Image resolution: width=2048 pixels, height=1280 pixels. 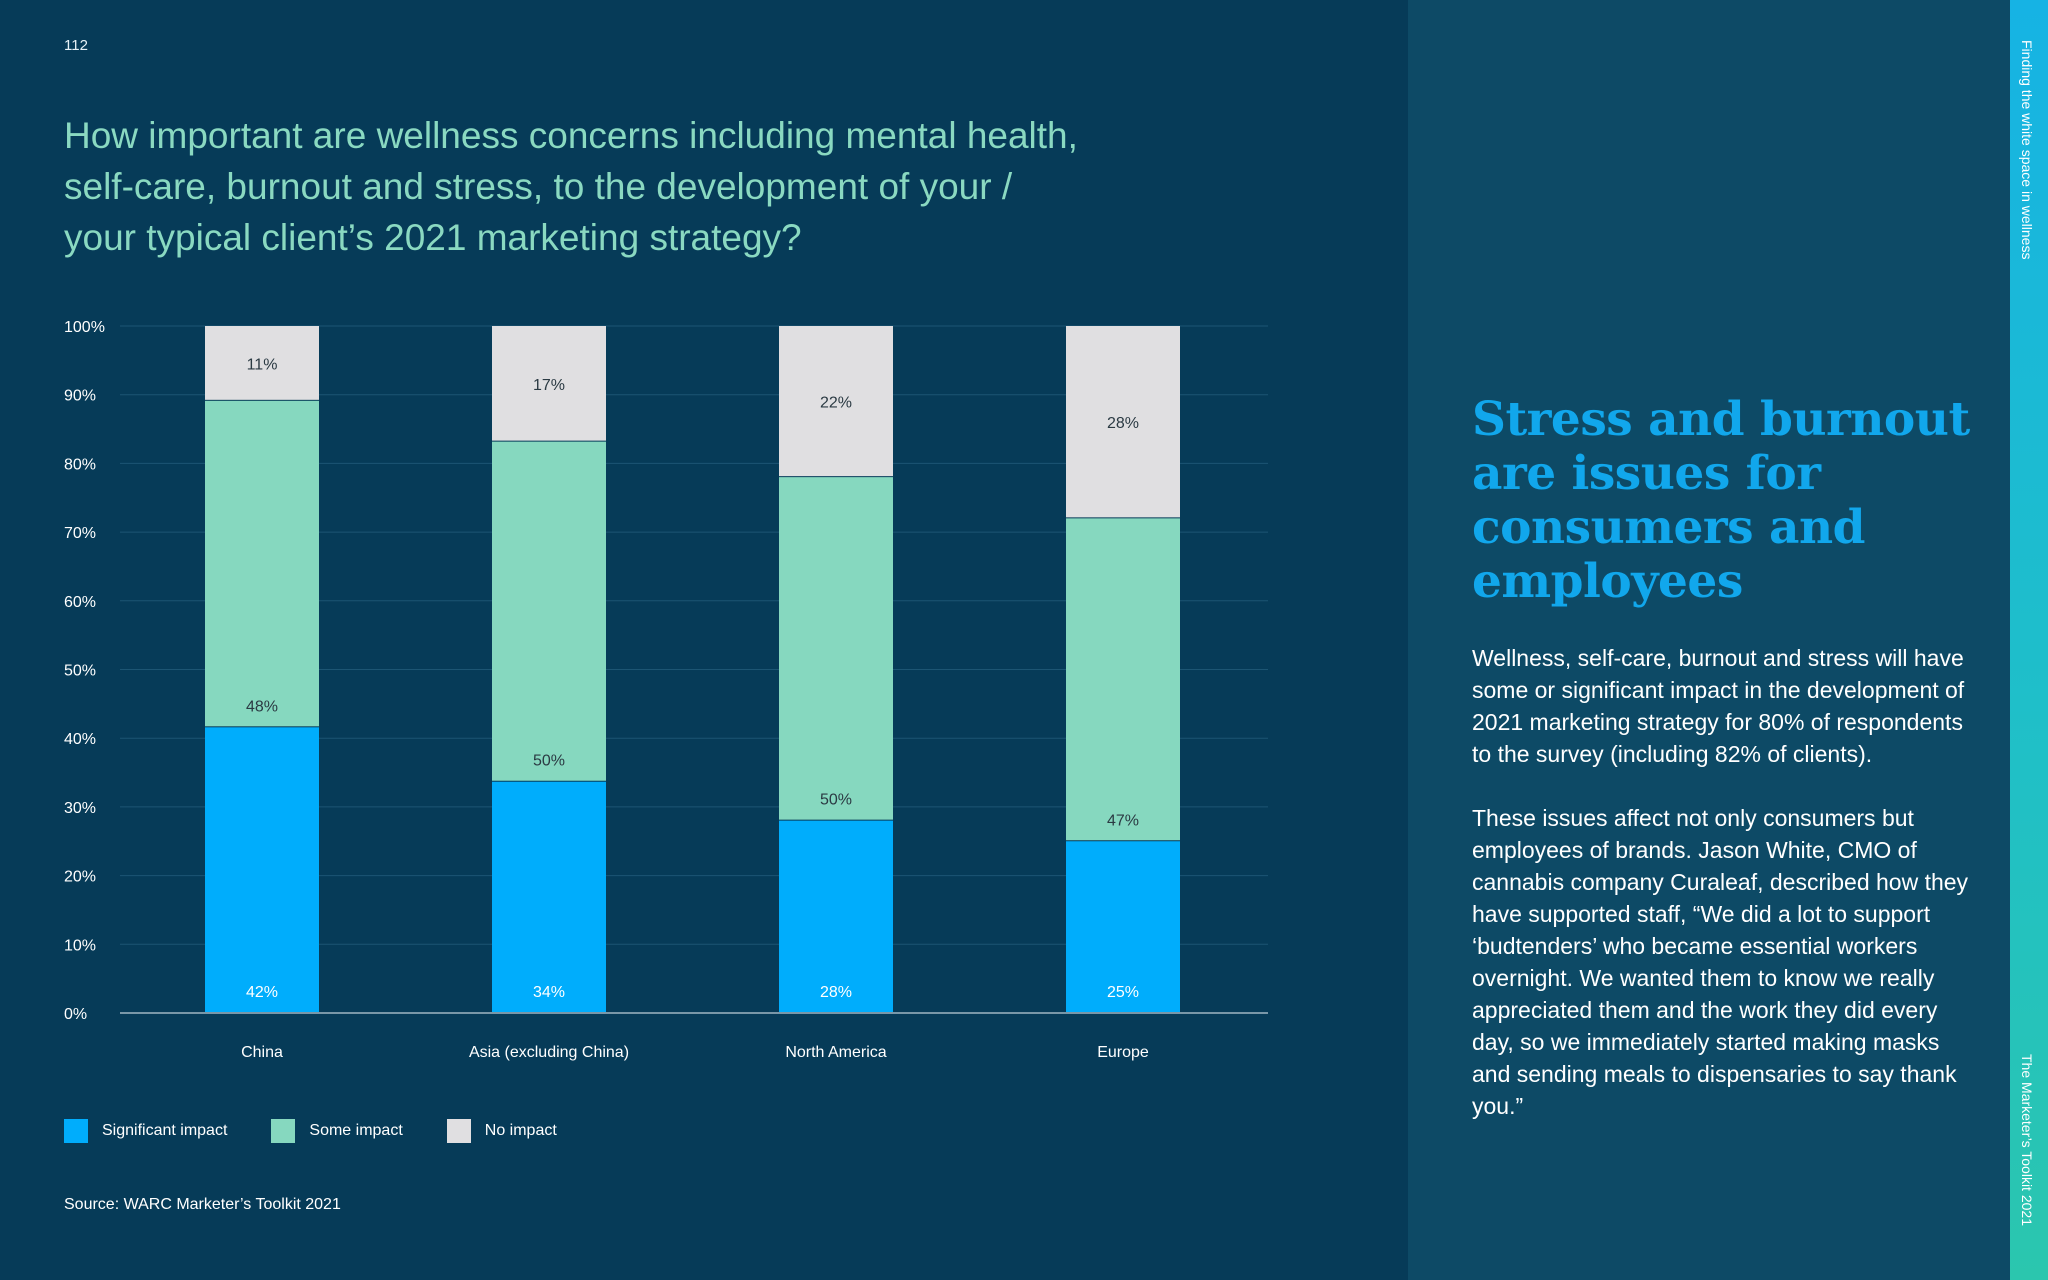 I want to click on category-label: Asia (excluding China), so click(x=549, y=1052).